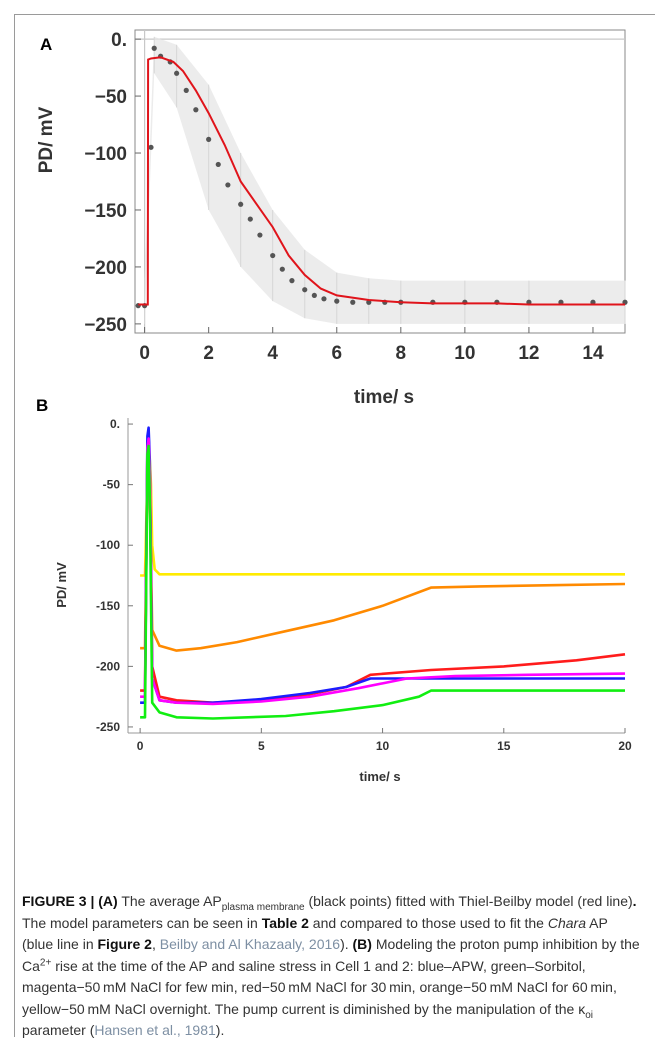  Describe the element at coordinates (46, 44) in the screenshot. I see `panel-a-letter: A` at that location.